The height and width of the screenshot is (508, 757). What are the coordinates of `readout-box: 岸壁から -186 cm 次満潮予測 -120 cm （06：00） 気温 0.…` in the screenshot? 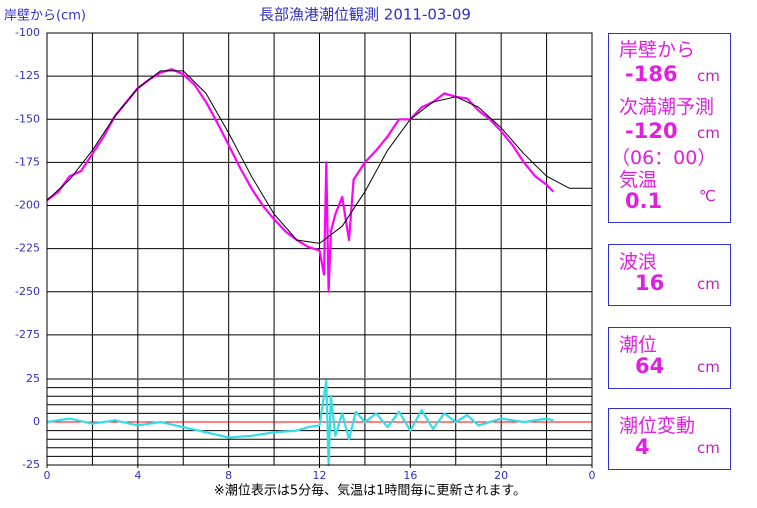 It's located at (669, 128).